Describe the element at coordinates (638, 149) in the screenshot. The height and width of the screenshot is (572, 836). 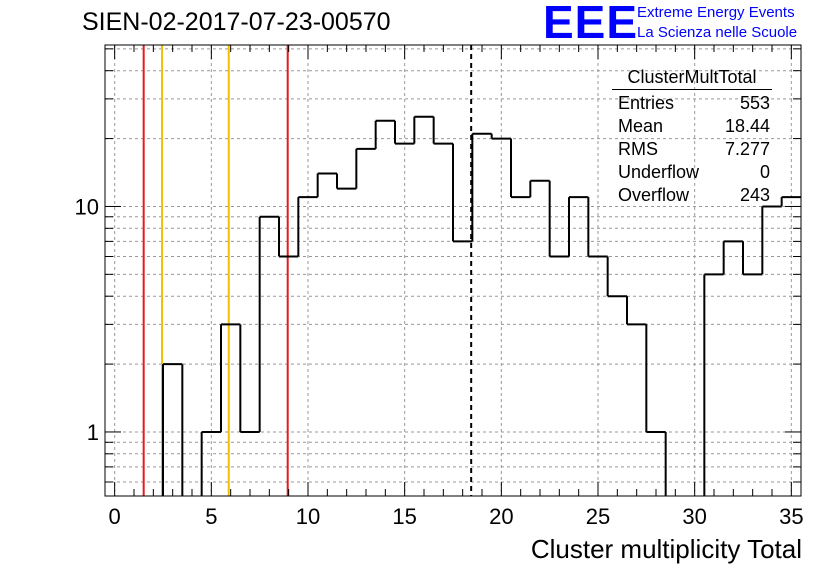
I see `stats-label: RMS` at that location.